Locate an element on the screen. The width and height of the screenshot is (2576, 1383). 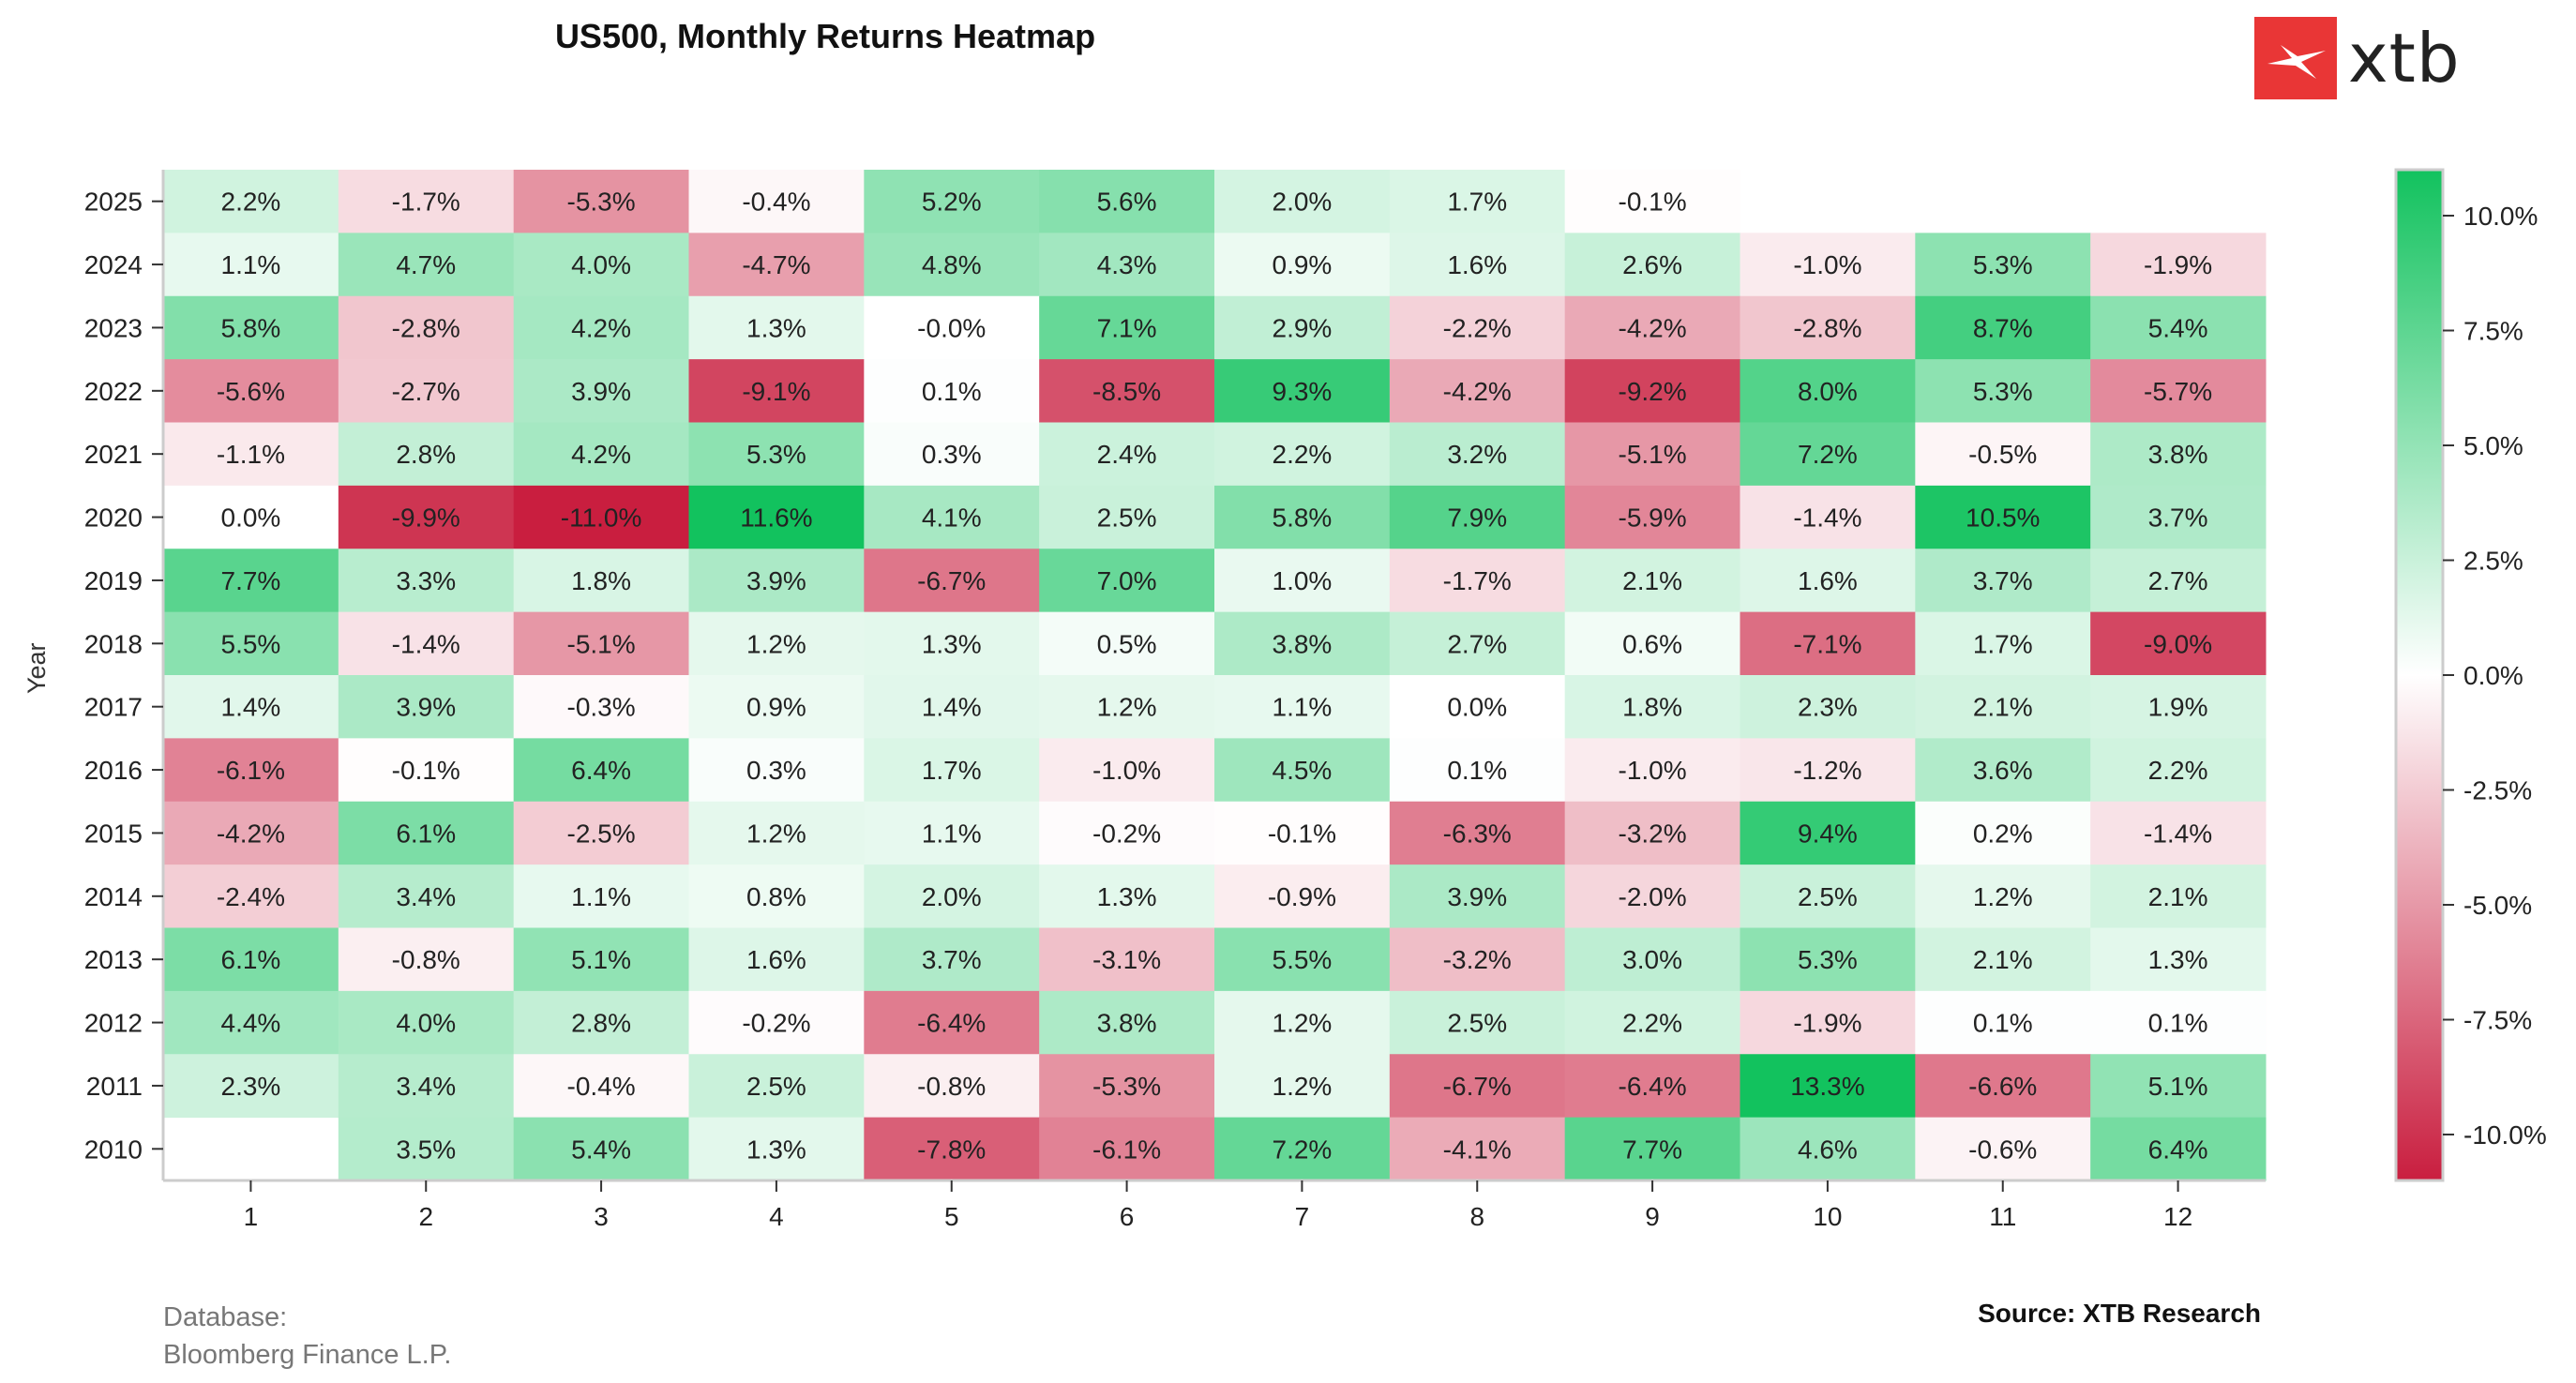
cell-value-label: -1.4% is located at coordinates (2178, 833).